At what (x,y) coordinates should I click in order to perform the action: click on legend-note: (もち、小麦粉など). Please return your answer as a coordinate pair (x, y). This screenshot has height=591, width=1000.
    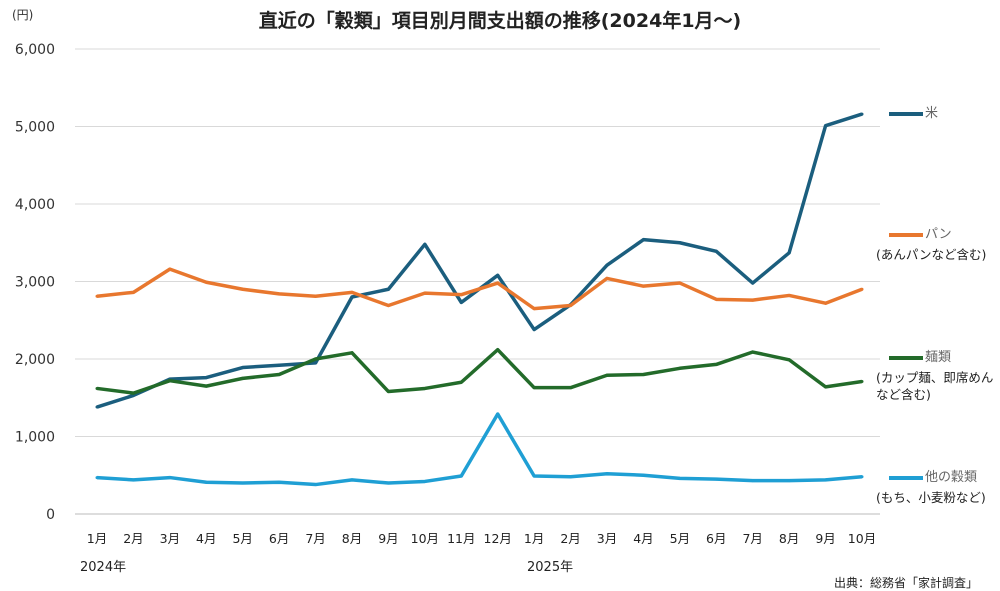
    Looking at the image, I should click on (931, 497).